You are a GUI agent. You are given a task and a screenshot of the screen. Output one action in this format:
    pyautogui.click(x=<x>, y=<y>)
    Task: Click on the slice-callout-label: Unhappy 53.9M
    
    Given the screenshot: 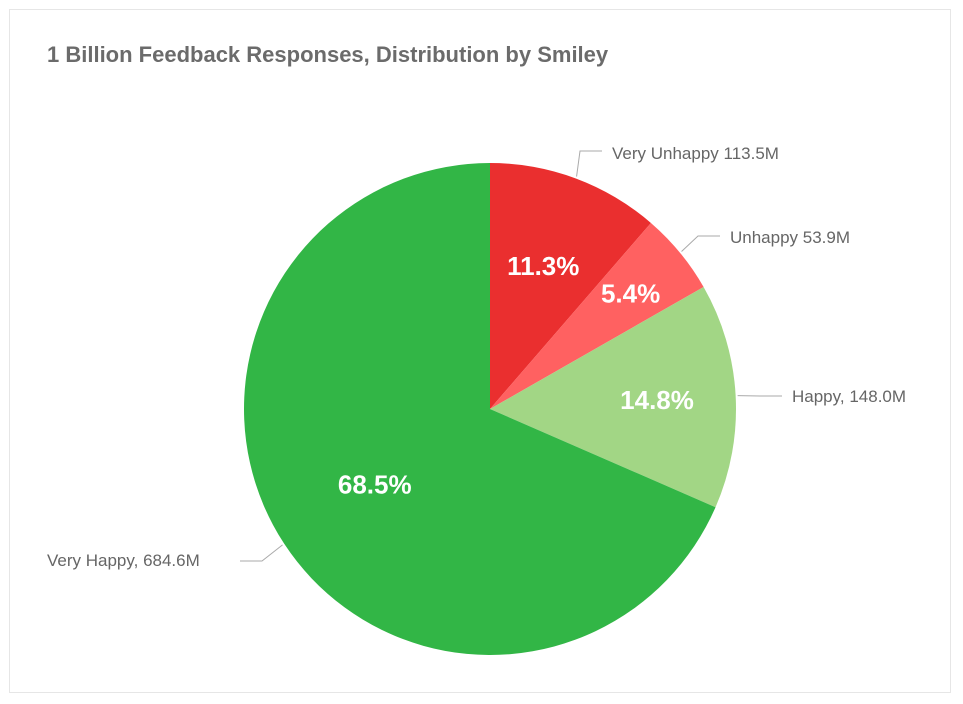 What is the action you would take?
    pyautogui.click(x=790, y=237)
    